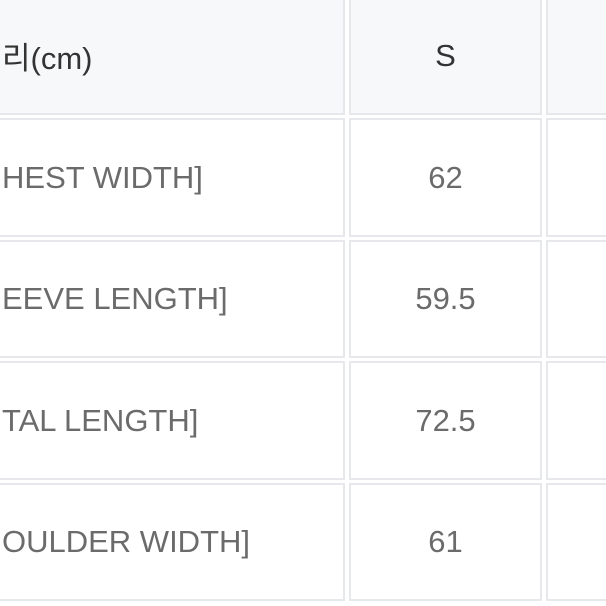  What do you see at coordinates (445, 55) in the screenshot?
I see `cell-text: S` at bounding box center [445, 55].